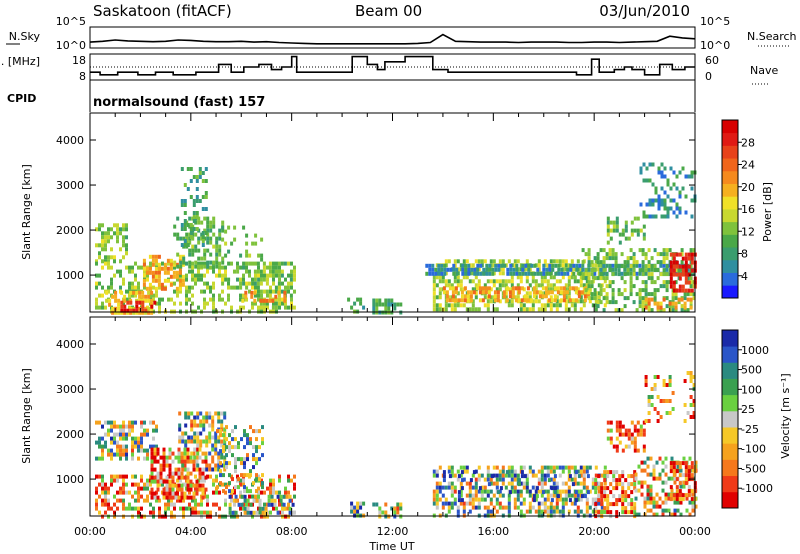 This screenshot has height=554, width=800. What do you see at coordinates (70, 140) in the screenshot?
I see `y-tick-label: 4000` at bounding box center [70, 140].